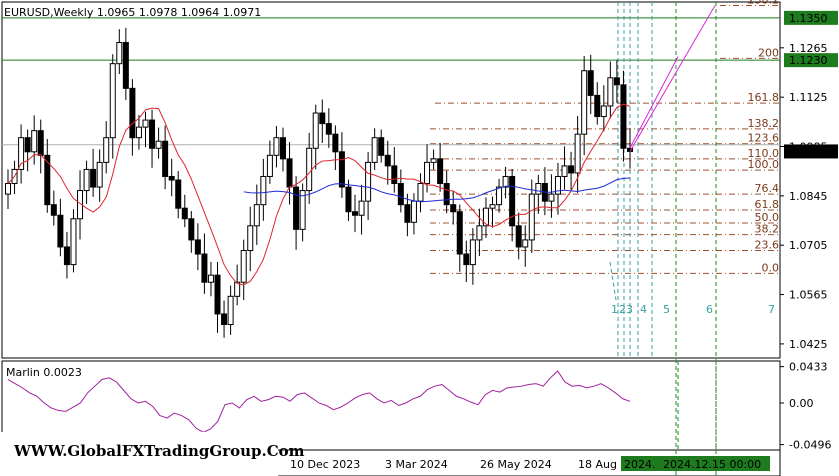 This screenshot has width=839, height=476. Describe the element at coordinates (767, 204) in the screenshot. I see `fib-level-label: 61.8` at that location.